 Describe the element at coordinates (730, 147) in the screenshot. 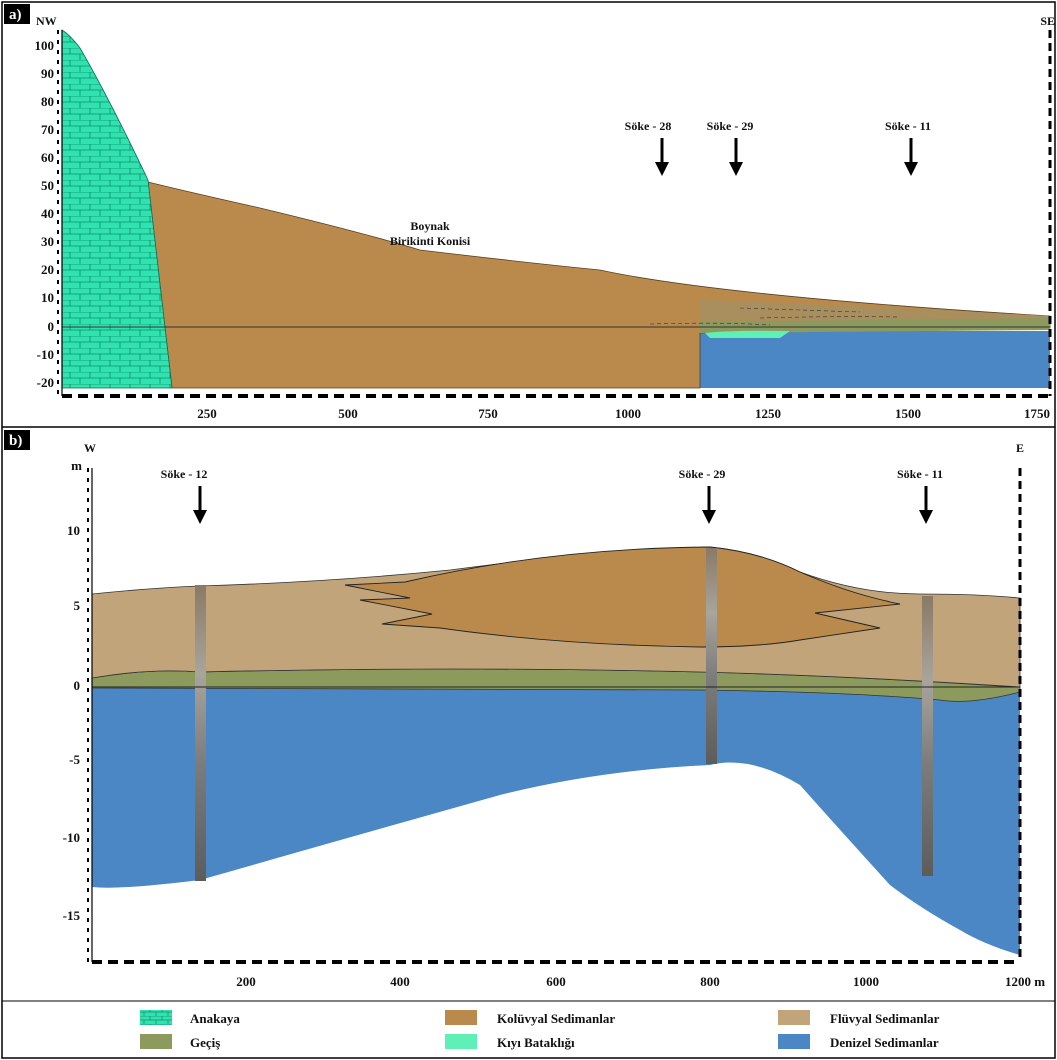

I see `borehole-marker-soke-29: Söke - 29` at that location.